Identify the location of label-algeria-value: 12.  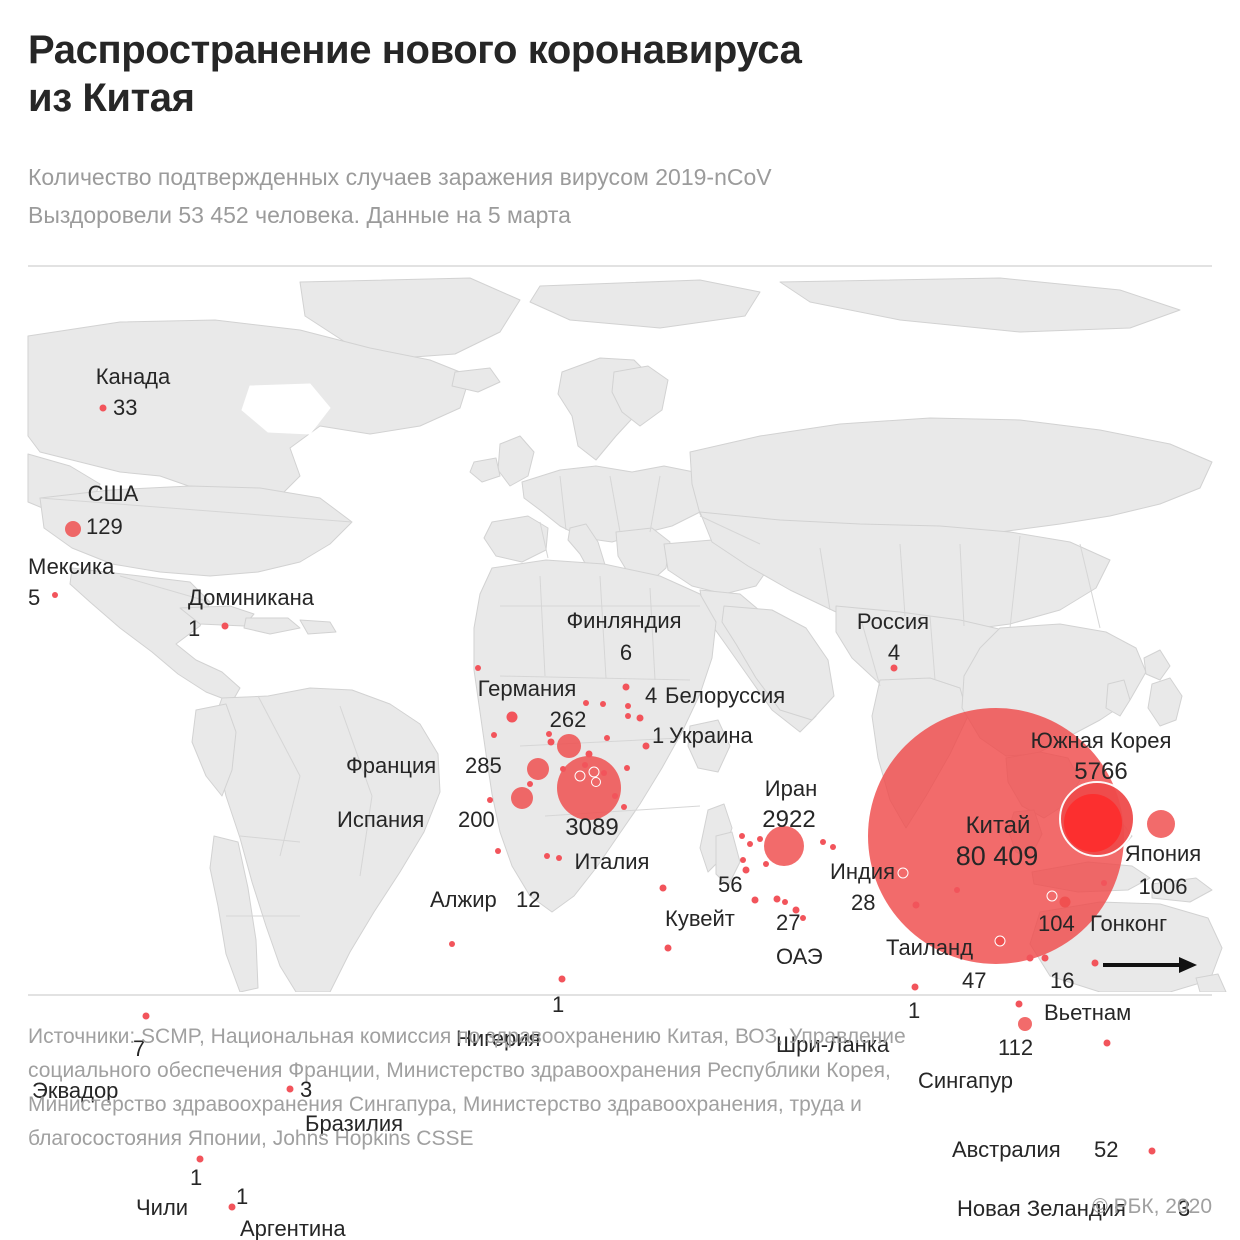
(528, 899).